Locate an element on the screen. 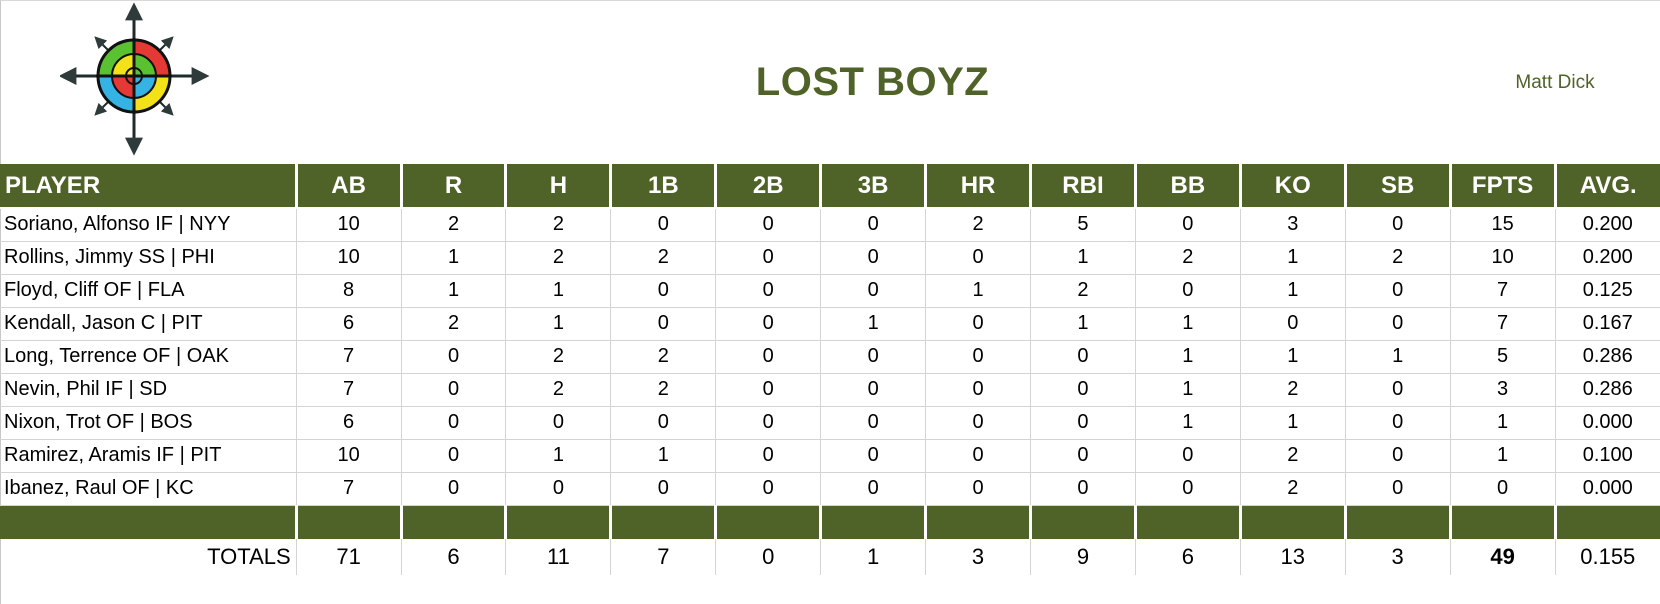  stat-cell: 0.125 is located at coordinates (1607, 291).